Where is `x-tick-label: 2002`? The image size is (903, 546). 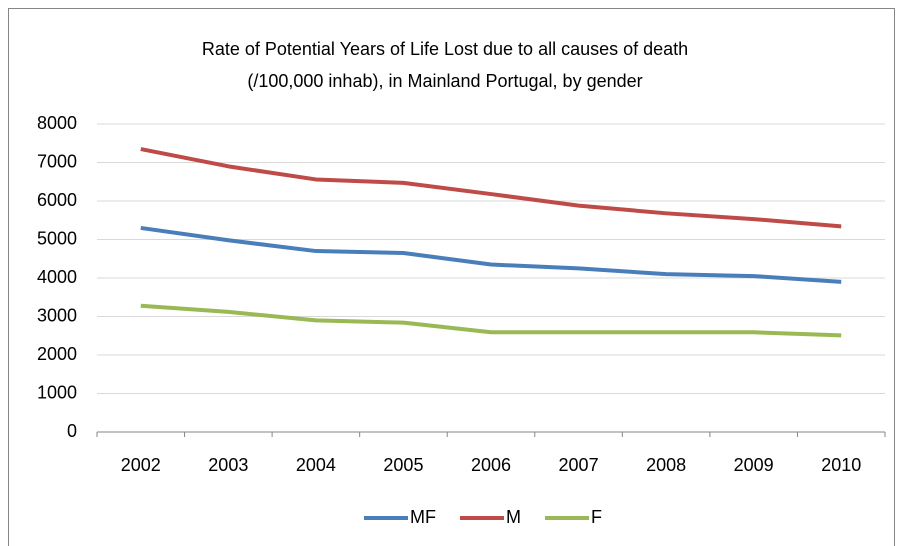
x-tick-label: 2002 is located at coordinates (141, 465).